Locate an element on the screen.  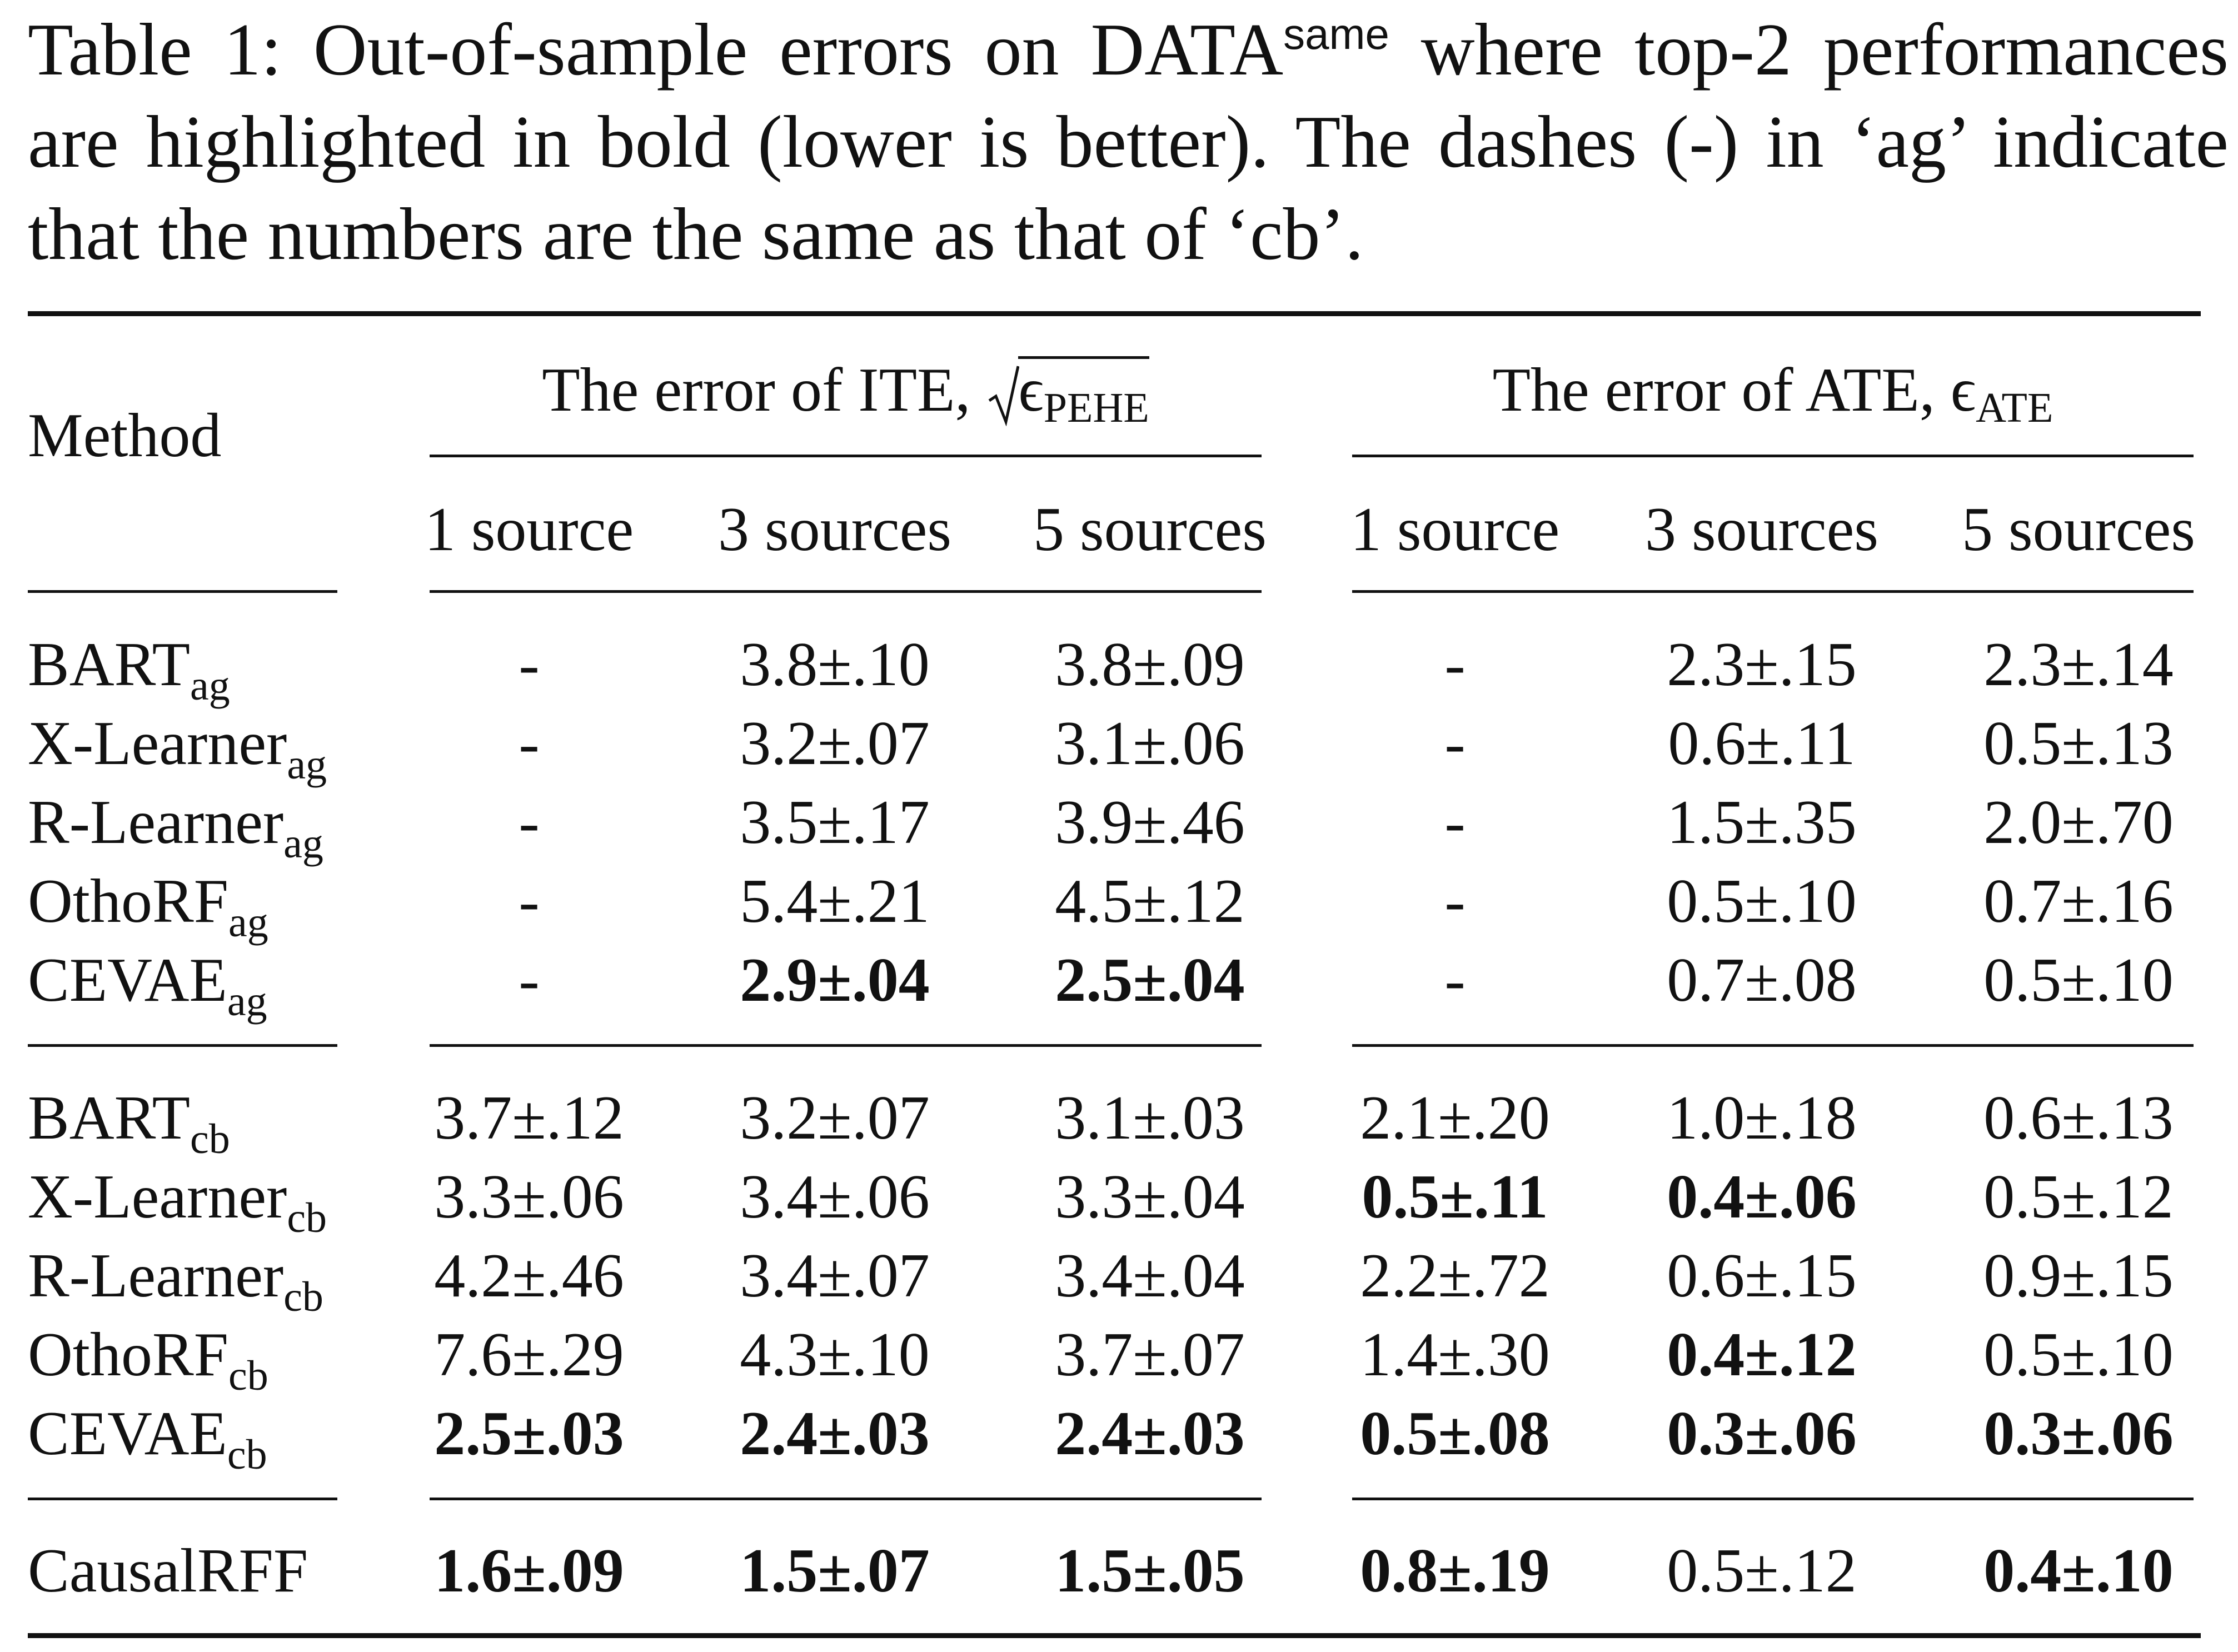
cb-ite-rule is located at coordinates (846, 1499).